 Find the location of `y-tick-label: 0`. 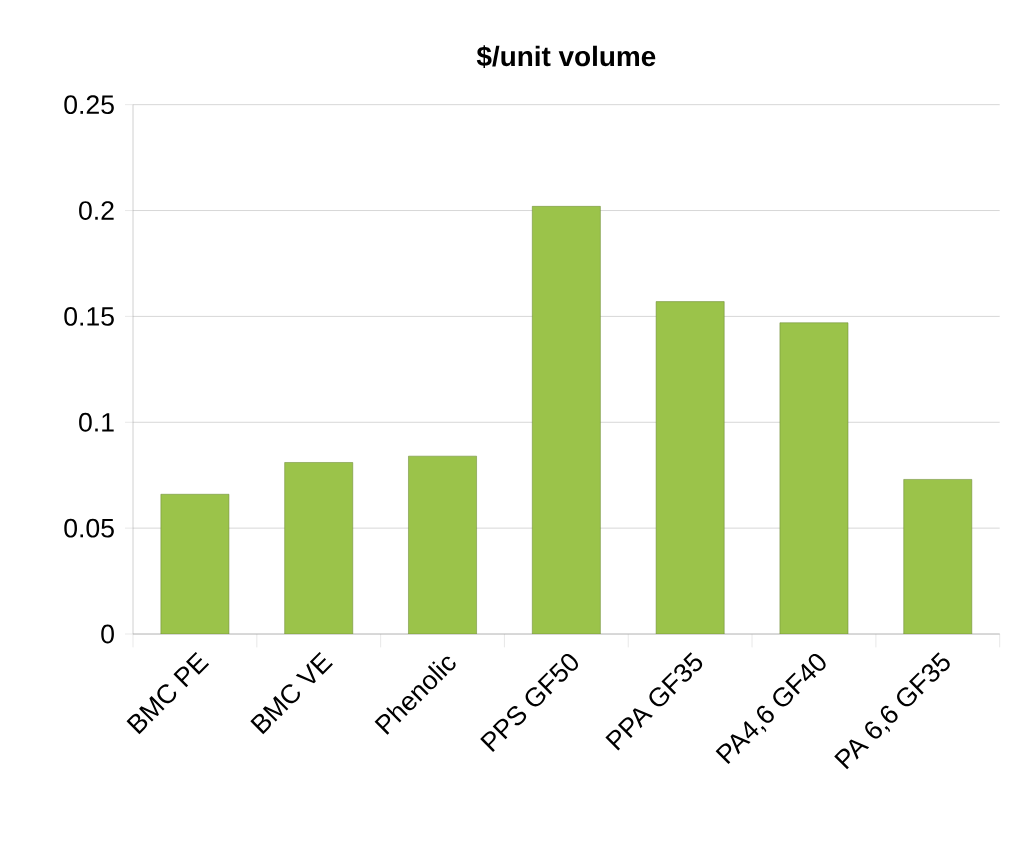

y-tick-label: 0 is located at coordinates (107, 634).